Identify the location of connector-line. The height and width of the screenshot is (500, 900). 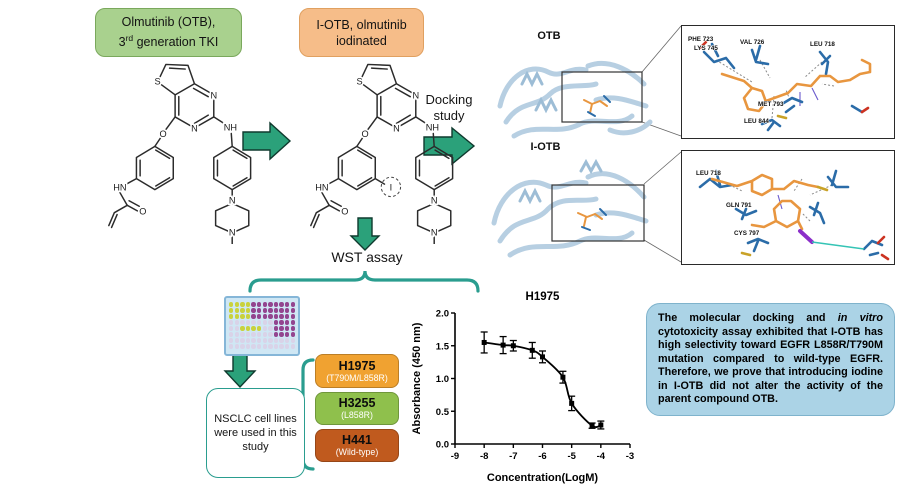
(661, 49).